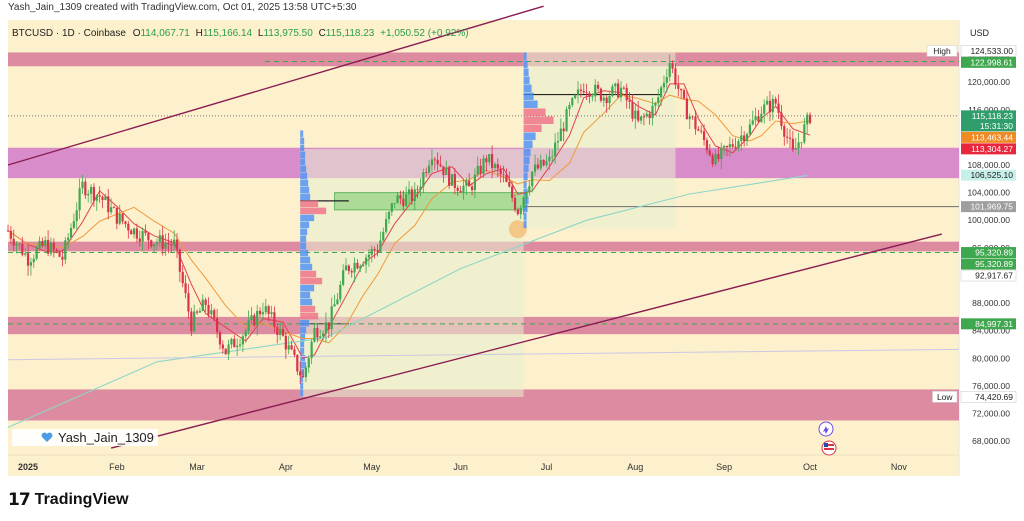 The image size is (1024, 521). What do you see at coordinates (81, 499) in the screenshot?
I see `tradingview-wordmark: TradingView` at bounding box center [81, 499].